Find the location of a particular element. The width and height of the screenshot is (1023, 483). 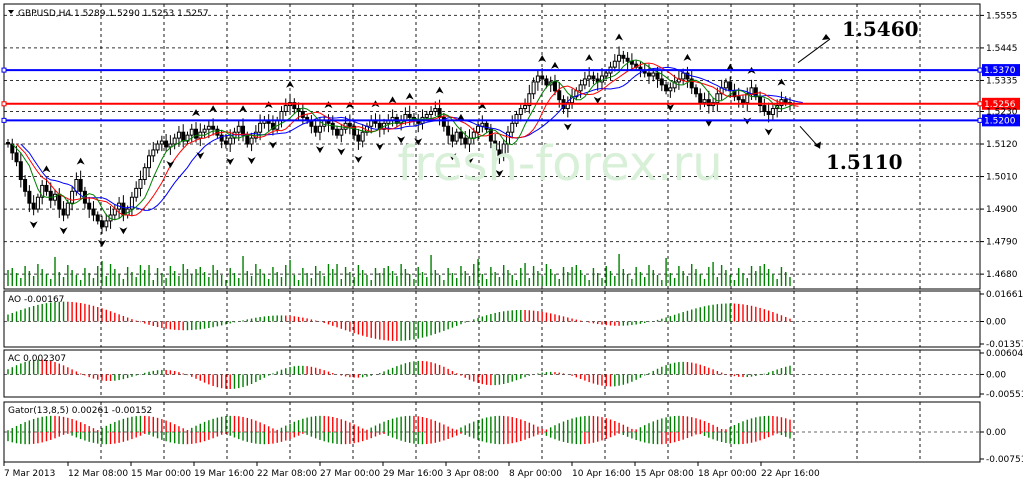

osc-tick-label: 0.01661 is located at coordinates (1004, 295).